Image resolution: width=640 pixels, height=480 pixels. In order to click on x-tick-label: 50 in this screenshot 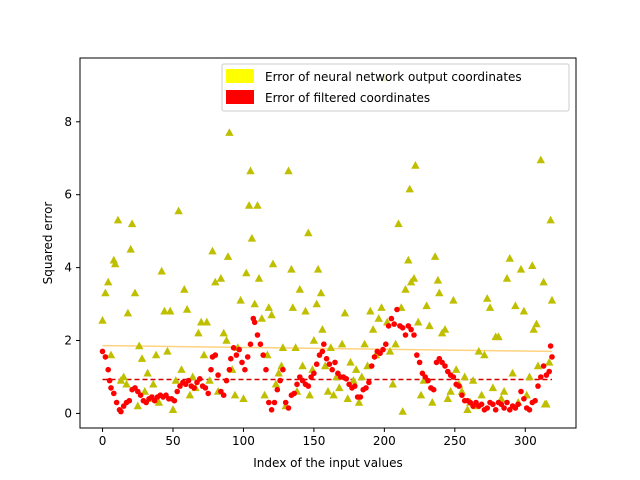, I will do `click(172, 441)`.